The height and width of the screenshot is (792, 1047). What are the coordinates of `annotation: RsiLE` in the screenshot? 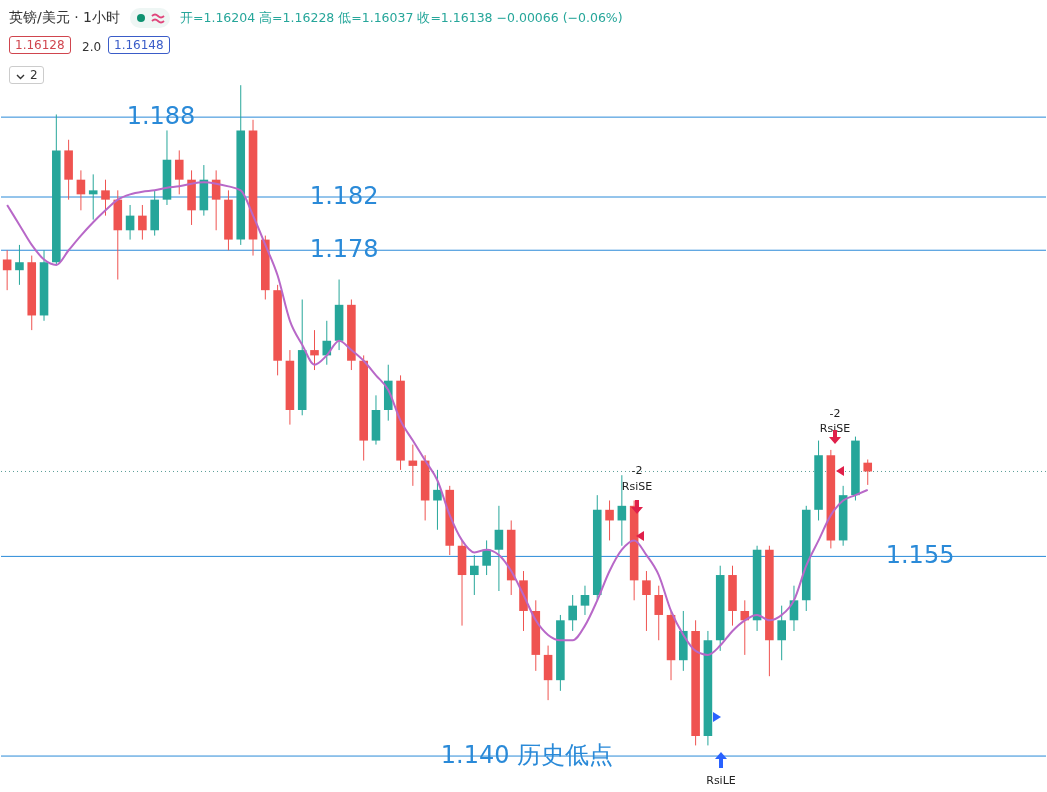 It's located at (721, 780).